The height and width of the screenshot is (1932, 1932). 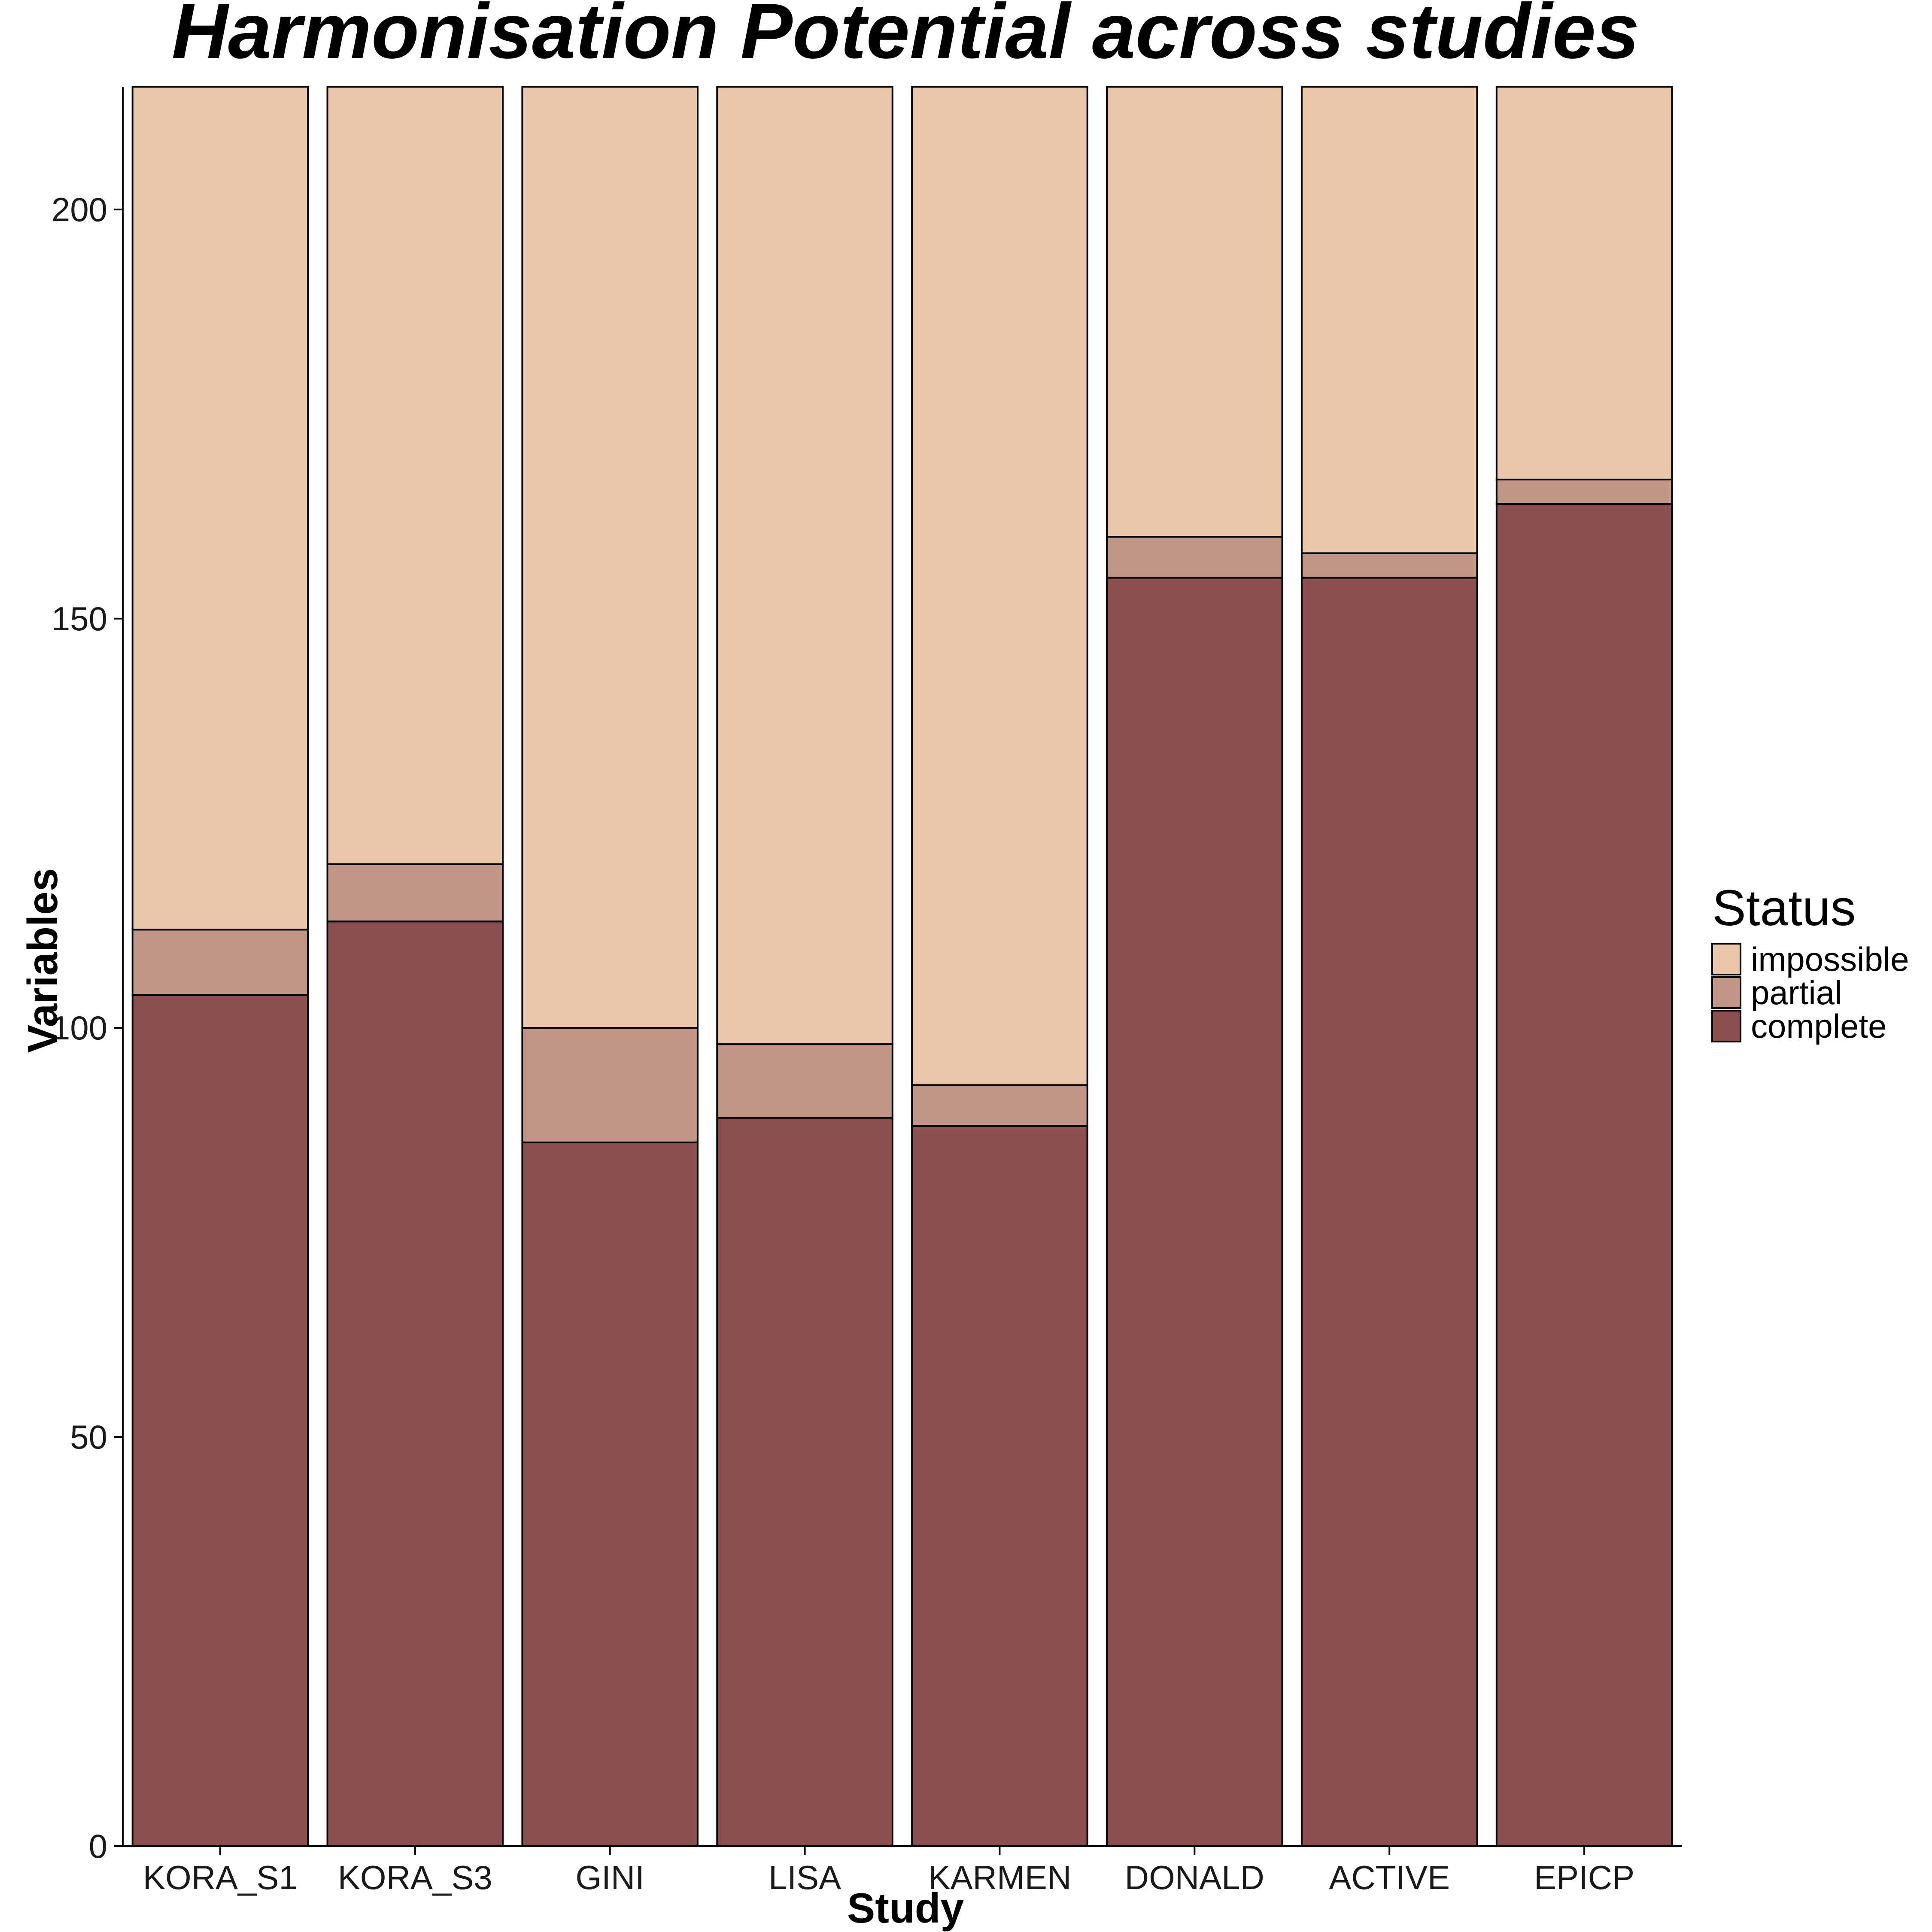 What do you see at coordinates (1389, 1212) in the screenshot?
I see `bar-segment-complete-active` at bounding box center [1389, 1212].